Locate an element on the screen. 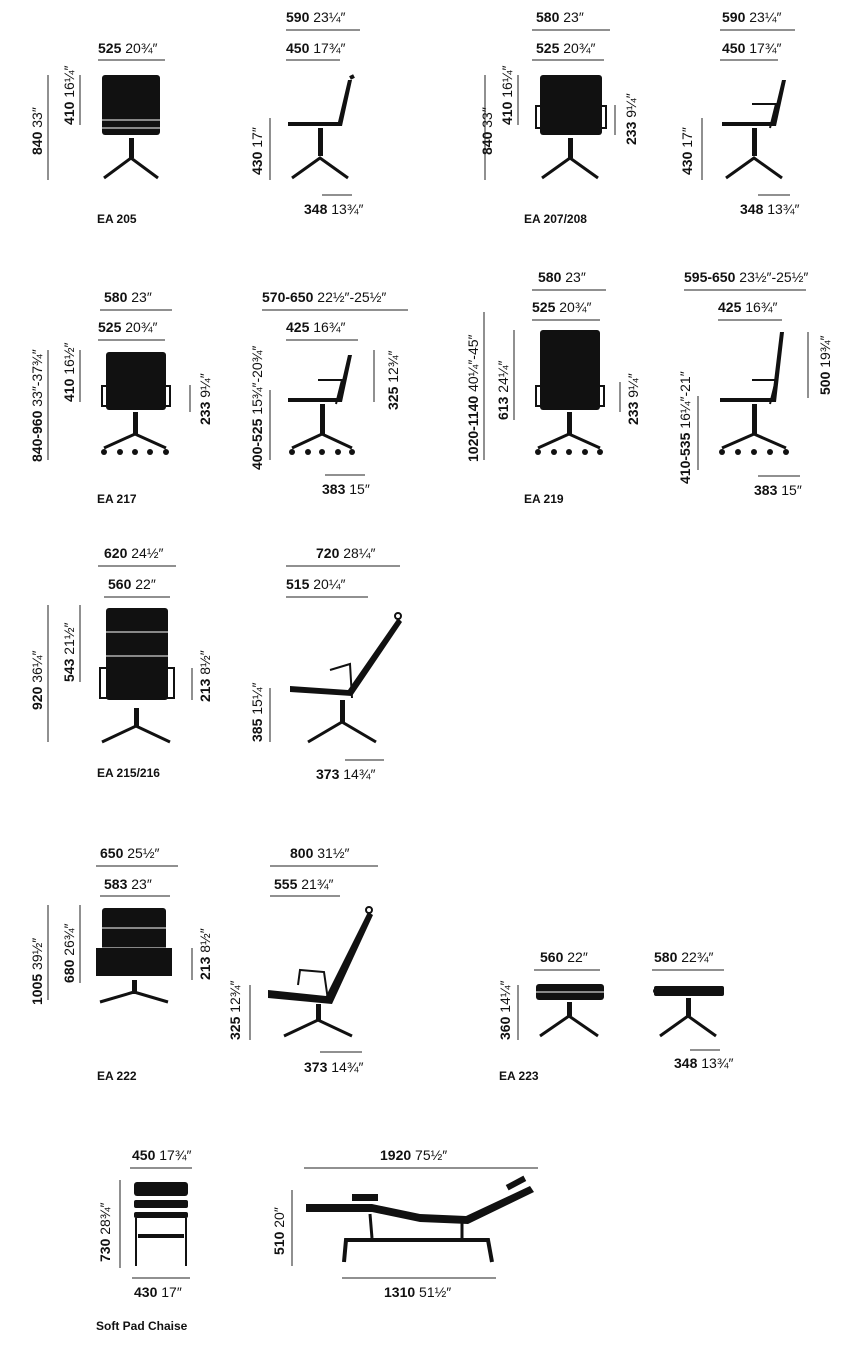 The width and height of the screenshot is (861, 1348). ea217-depth-dim: 570-650 22½″-25½″ is located at coordinates (324, 297).